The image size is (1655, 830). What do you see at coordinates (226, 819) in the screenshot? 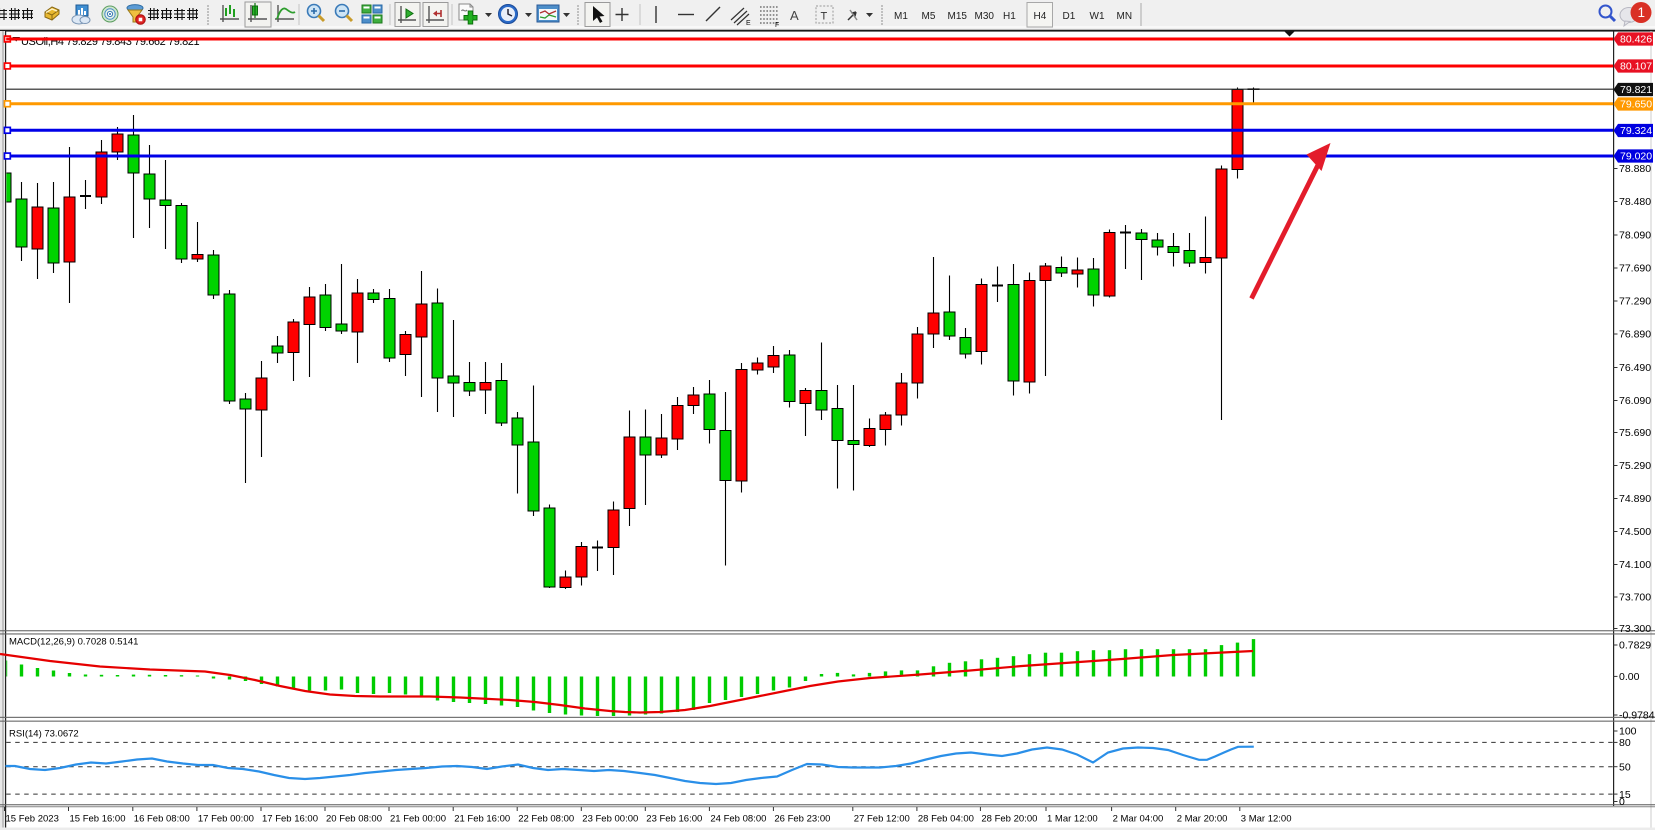
I see `svg-text: 17 Feb 00:00` at bounding box center [226, 819].